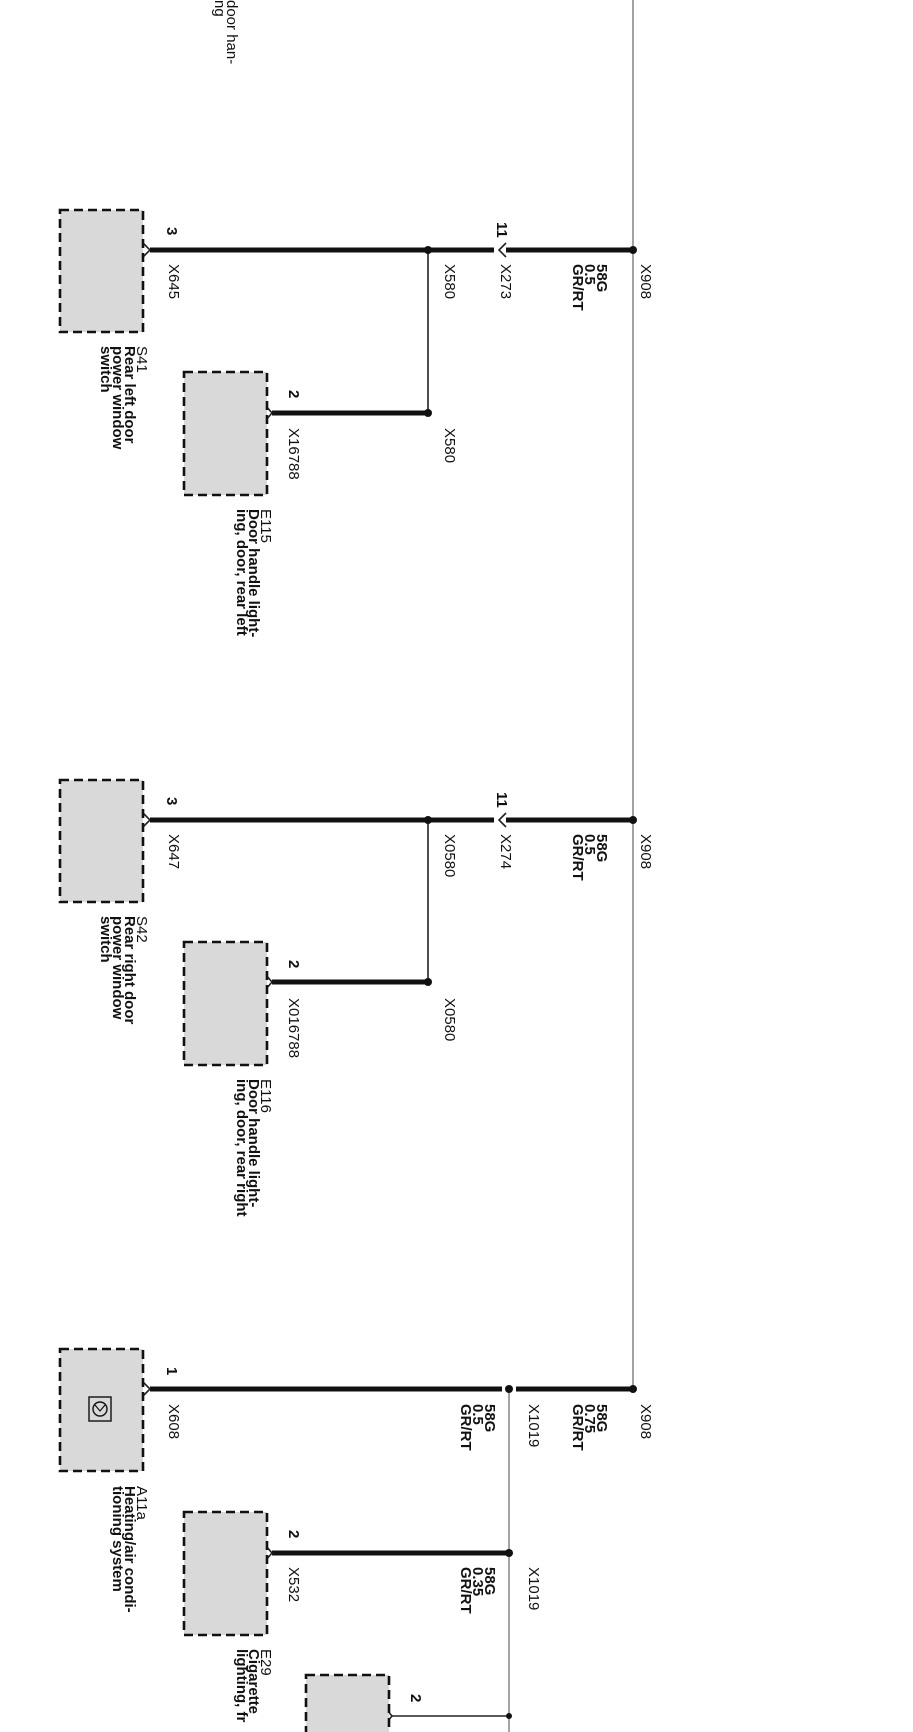 The width and height of the screenshot is (913, 1732). What do you see at coordinates (147, 820) in the screenshot?
I see `connector-x647-symbol` at bounding box center [147, 820].